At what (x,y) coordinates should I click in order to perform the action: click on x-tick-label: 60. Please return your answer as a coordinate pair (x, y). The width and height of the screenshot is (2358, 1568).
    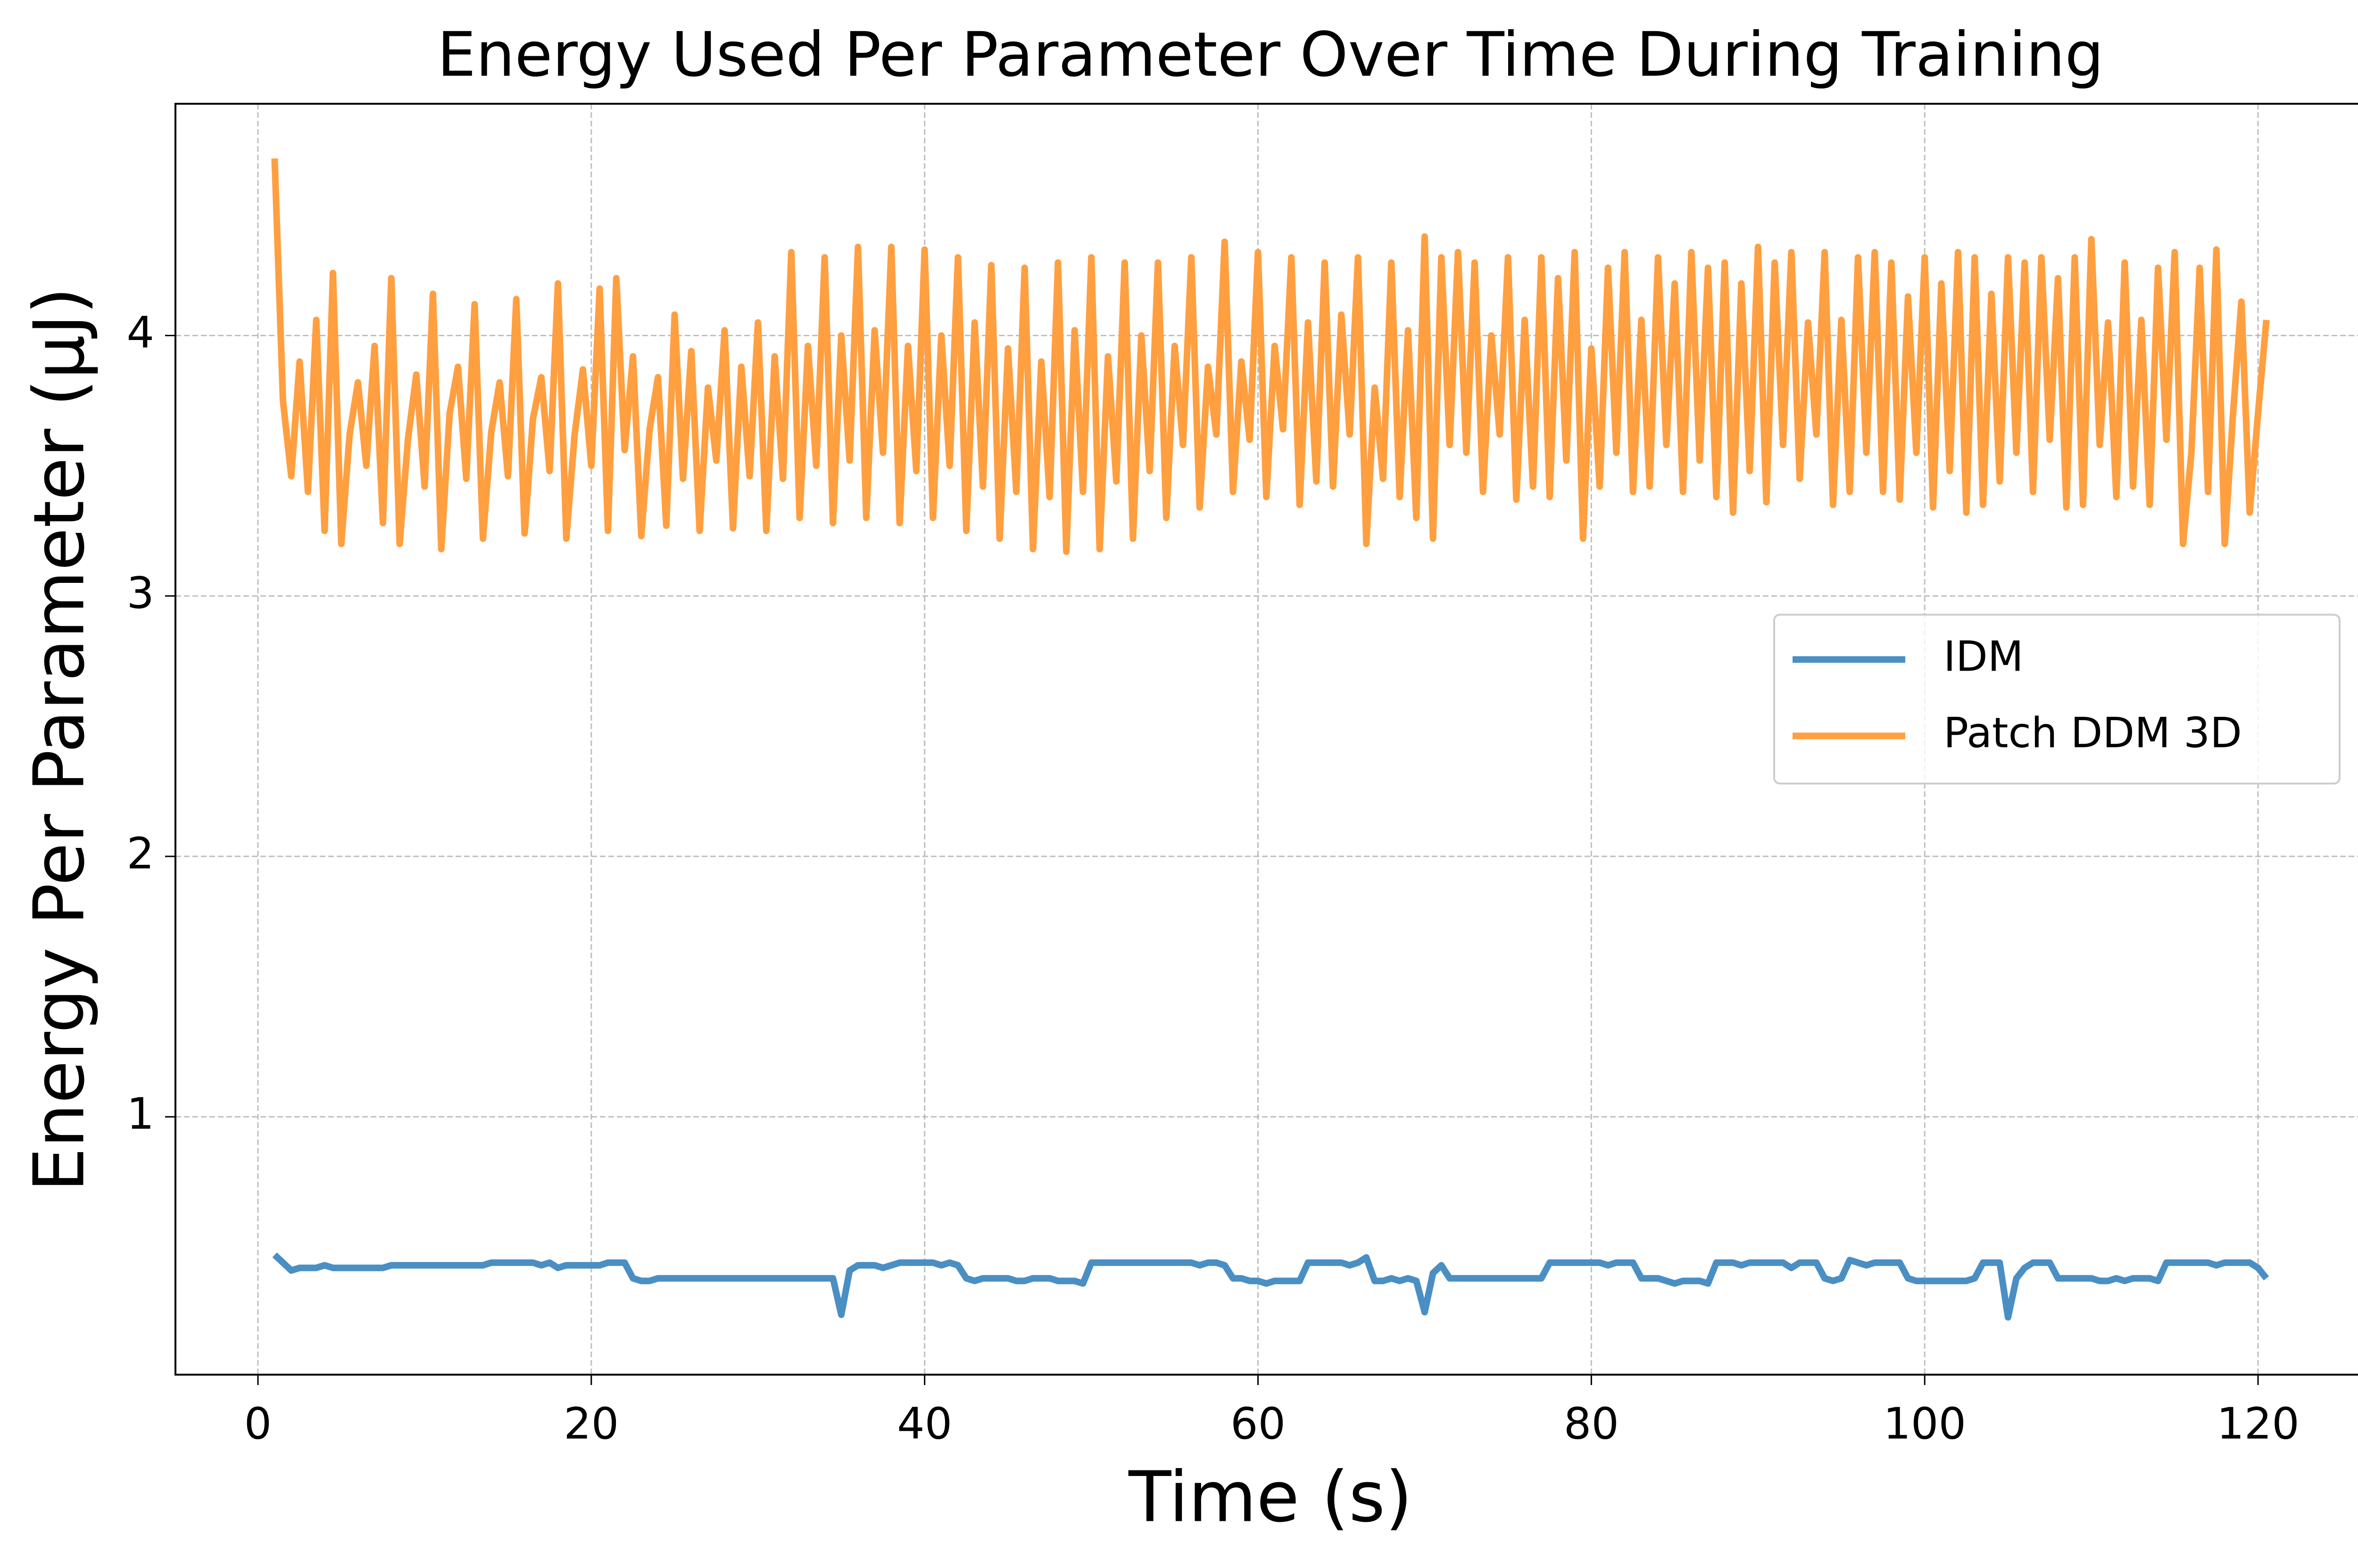
    Looking at the image, I should click on (1258, 1424).